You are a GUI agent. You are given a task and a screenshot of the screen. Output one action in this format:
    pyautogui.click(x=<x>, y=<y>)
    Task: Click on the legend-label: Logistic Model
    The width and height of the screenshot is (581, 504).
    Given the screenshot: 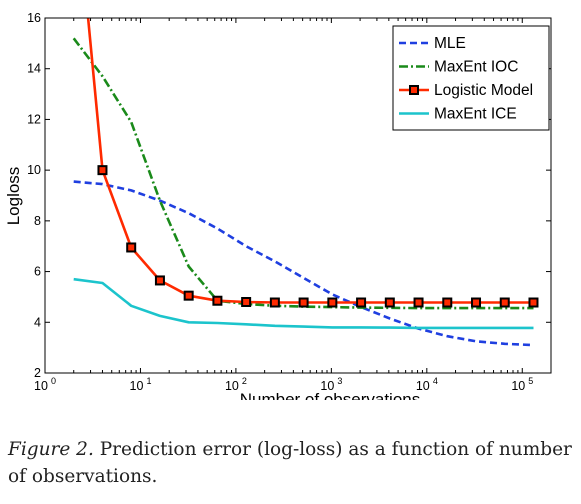 What is the action you would take?
    pyautogui.click(x=483, y=90)
    